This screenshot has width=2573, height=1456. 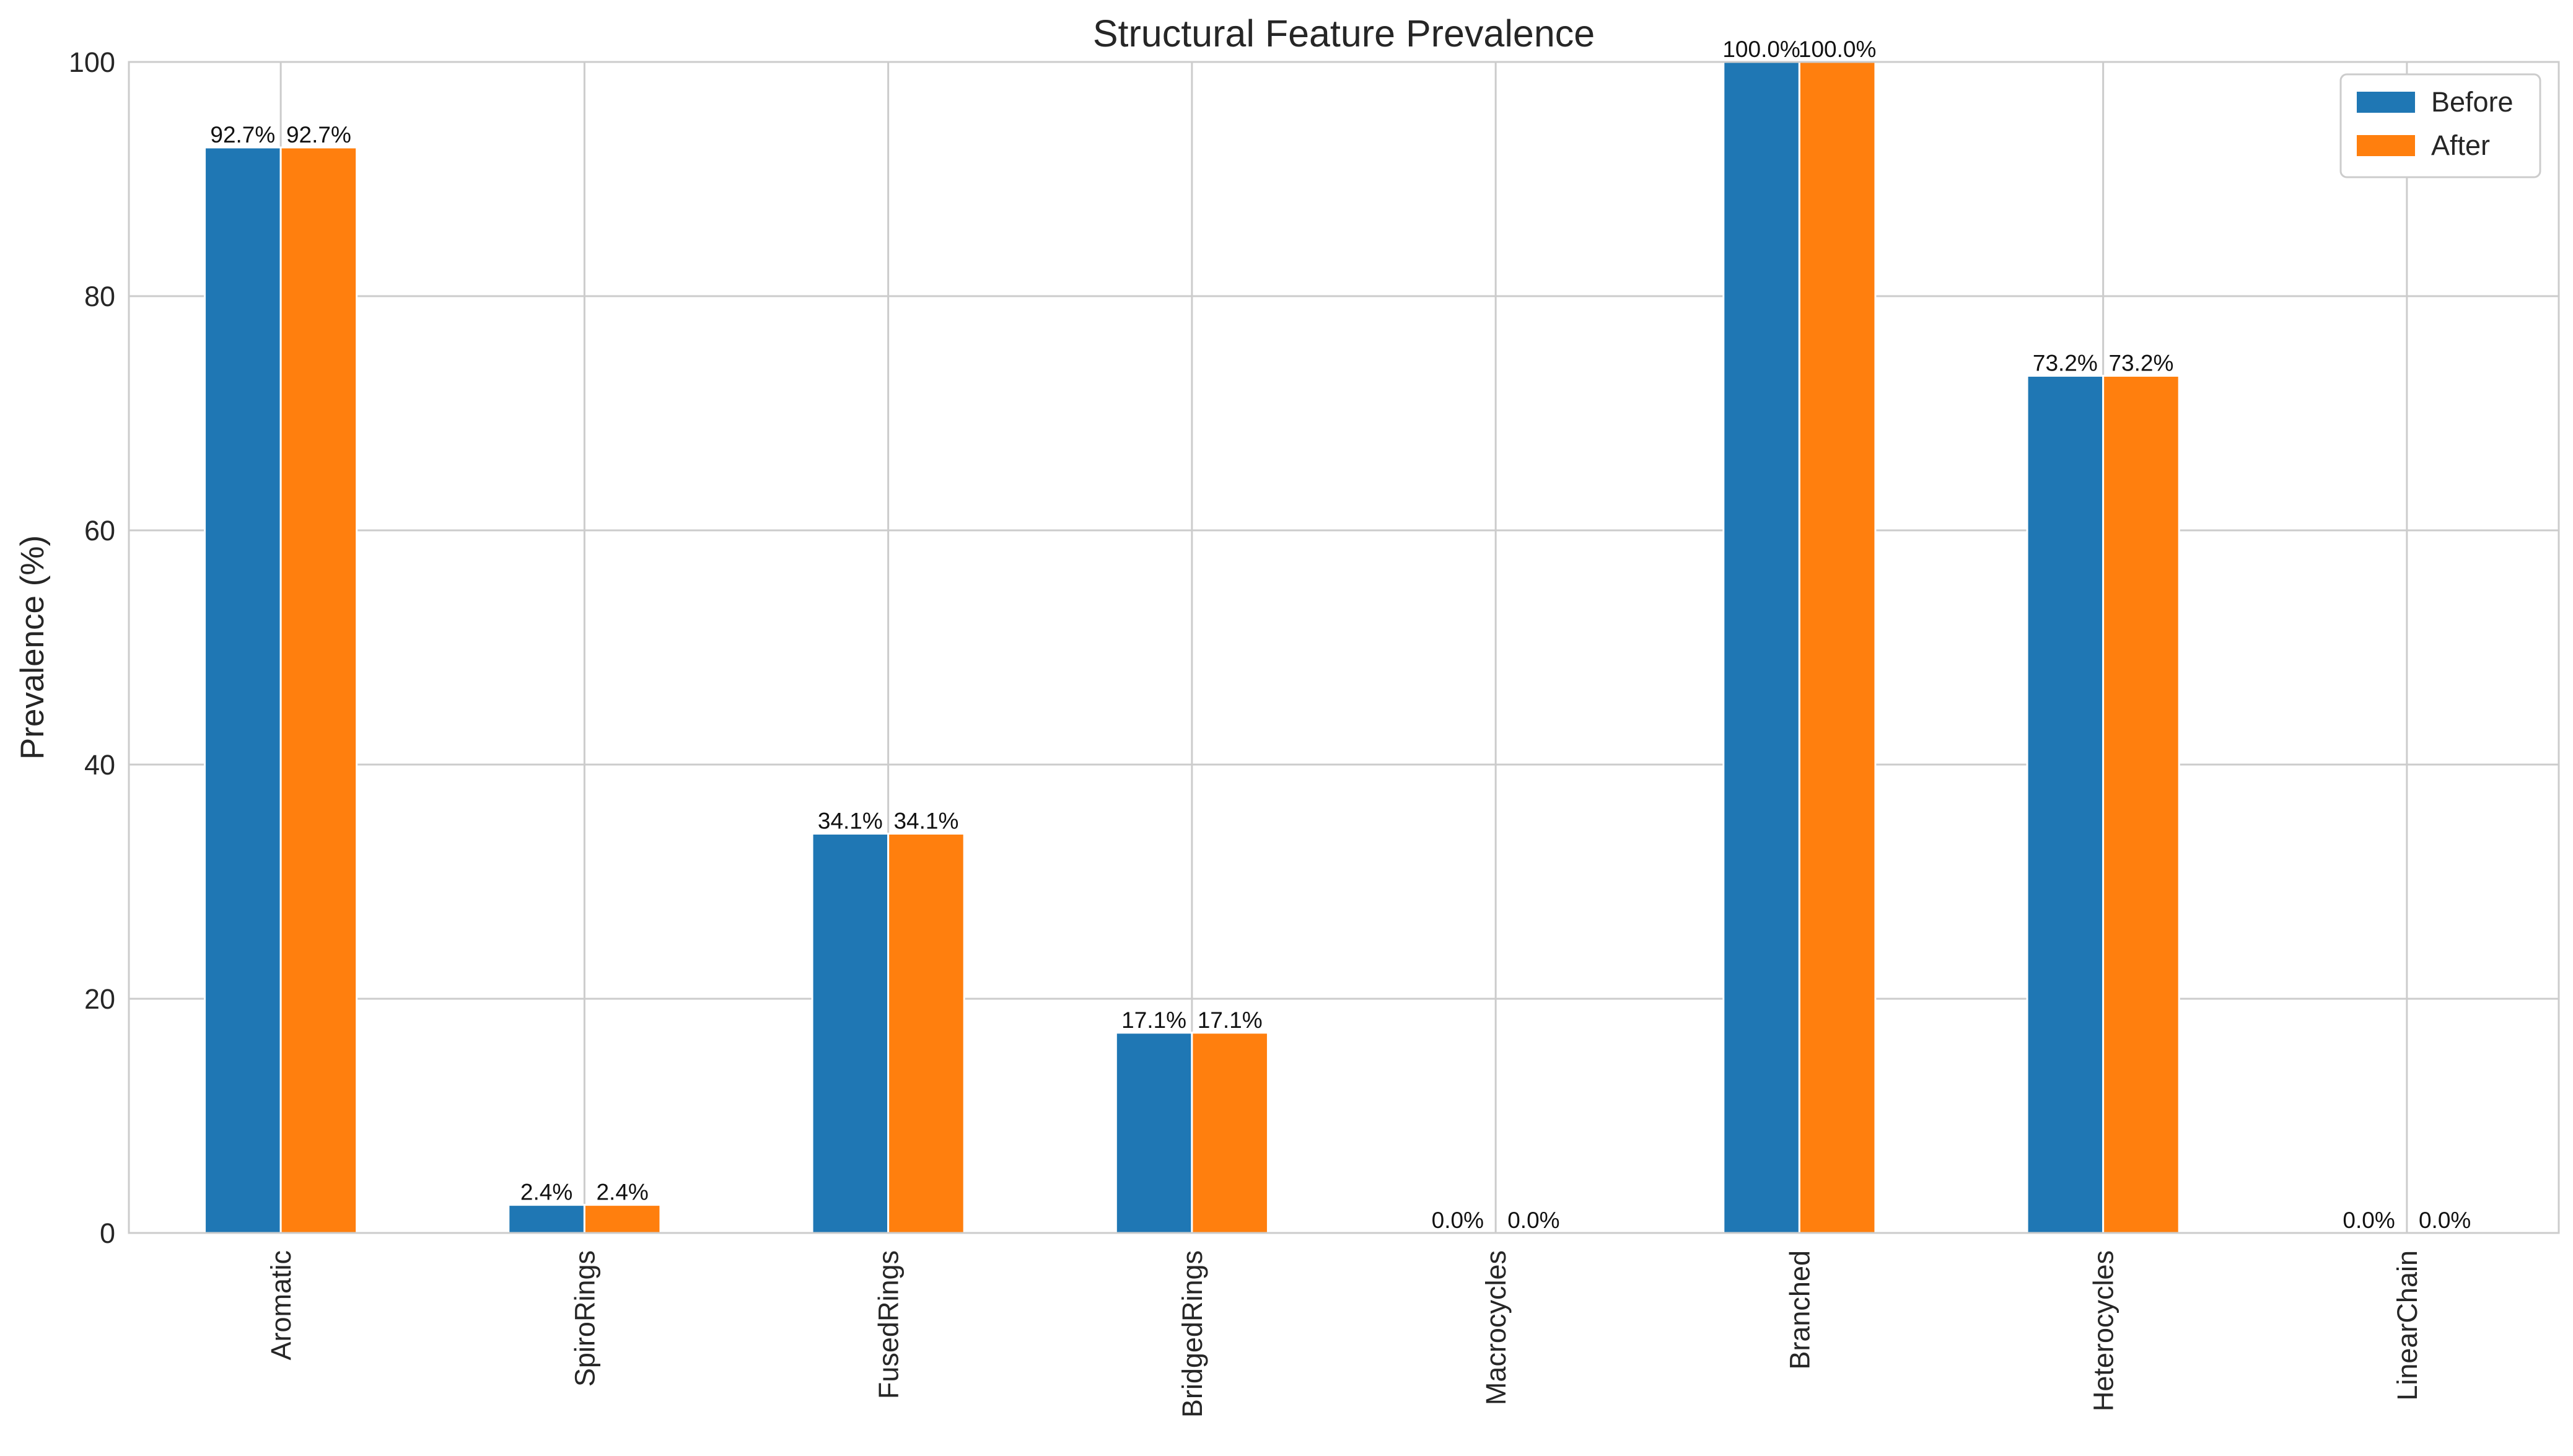 What do you see at coordinates (2460, 145) in the screenshot?
I see `legend-label: After` at bounding box center [2460, 145].